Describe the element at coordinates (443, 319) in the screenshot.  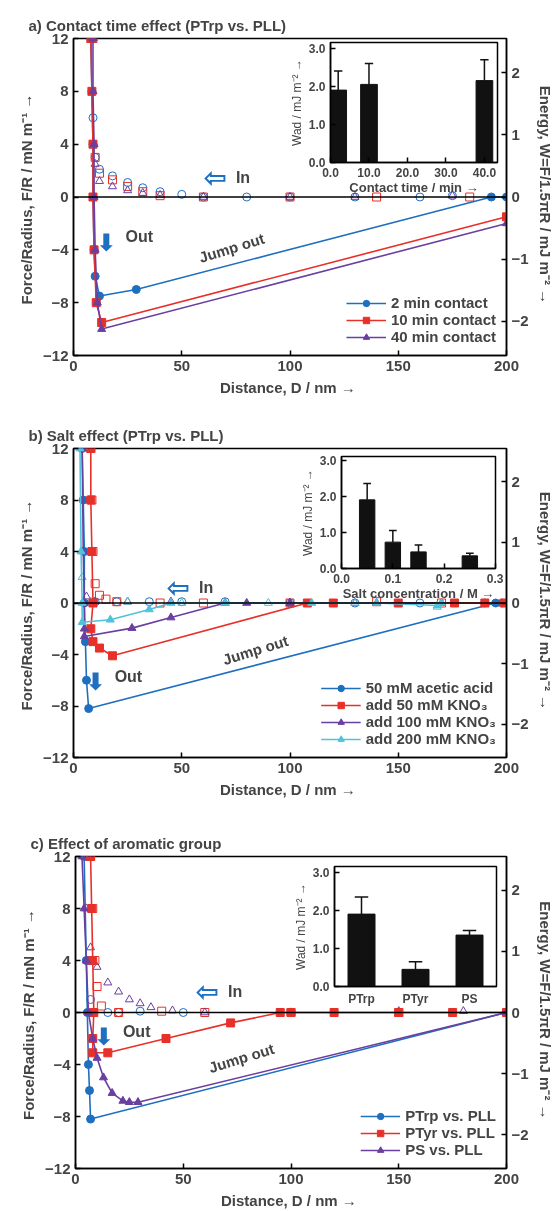
I see `legend-label: 10 min contact` at that location.